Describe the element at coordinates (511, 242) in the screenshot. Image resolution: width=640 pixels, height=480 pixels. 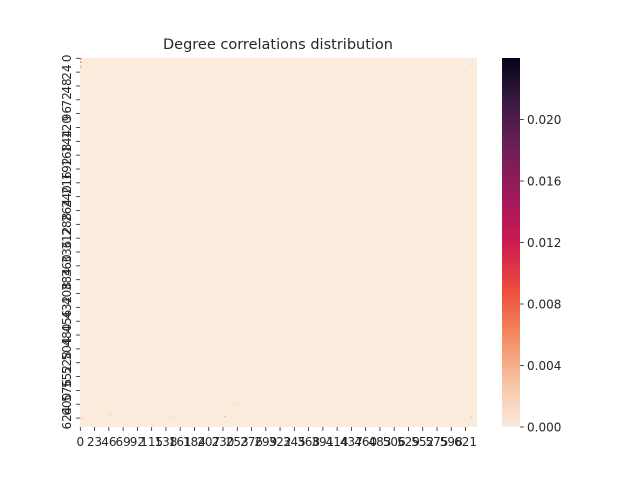
I see `colorbar-gradient` at that location.